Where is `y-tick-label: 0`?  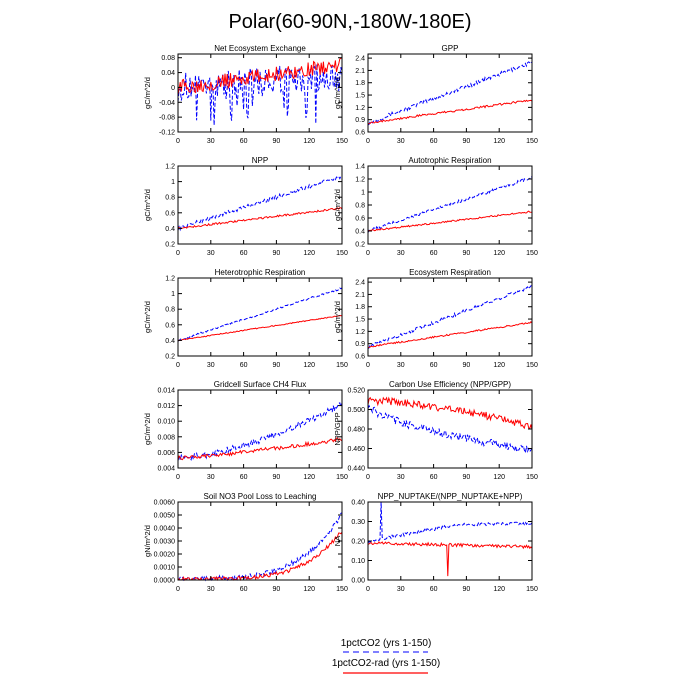
y-tick-label: 0 is located at coordinates (173, 88).